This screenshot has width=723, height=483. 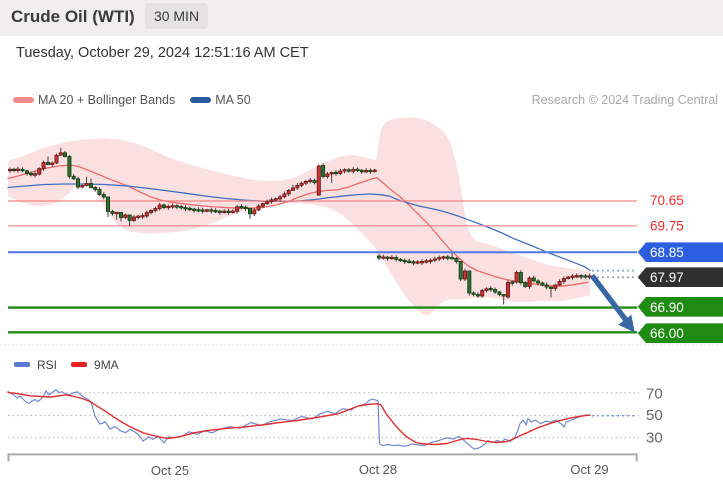 I want to click on svg-text: Oct 29, so click(x=589, y=469).